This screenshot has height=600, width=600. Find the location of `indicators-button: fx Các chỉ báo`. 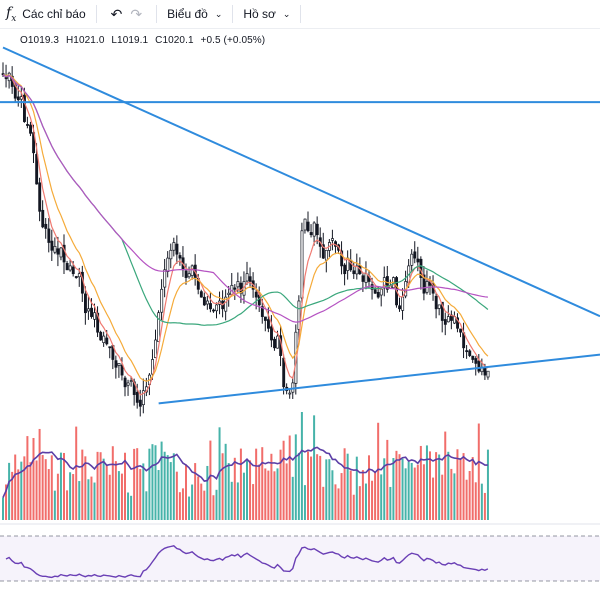

indicators-button: fx Các chỉ báo is located at coordinates (46, 14).